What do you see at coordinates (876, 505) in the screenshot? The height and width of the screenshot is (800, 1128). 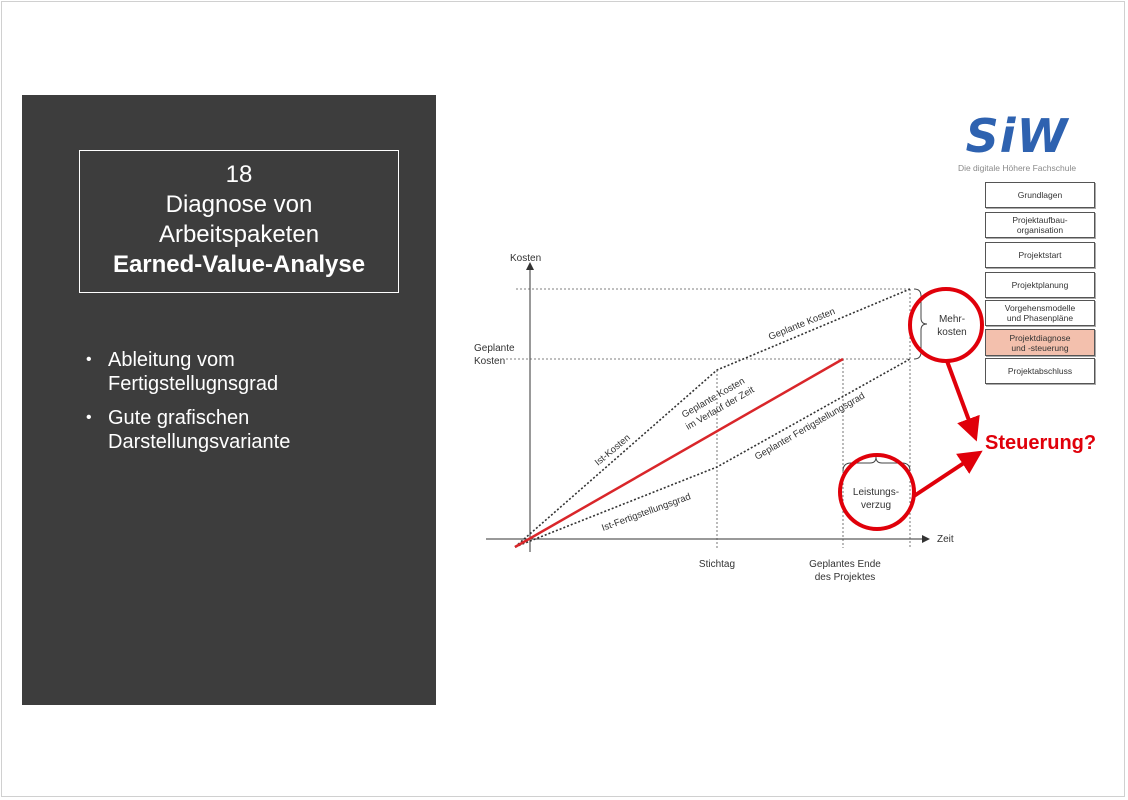 I see `label-leistungsverzug-2: verzug` at bounding box center [876, 505].